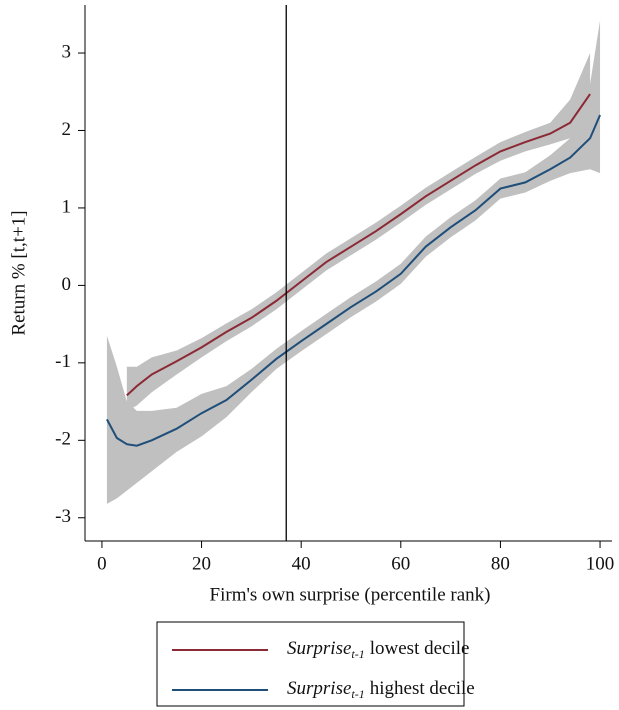 The image size is (619, 710). Describe the element at coordinates (67, 284) in the screenshot. I see `y-tick-label: 0` at that location.